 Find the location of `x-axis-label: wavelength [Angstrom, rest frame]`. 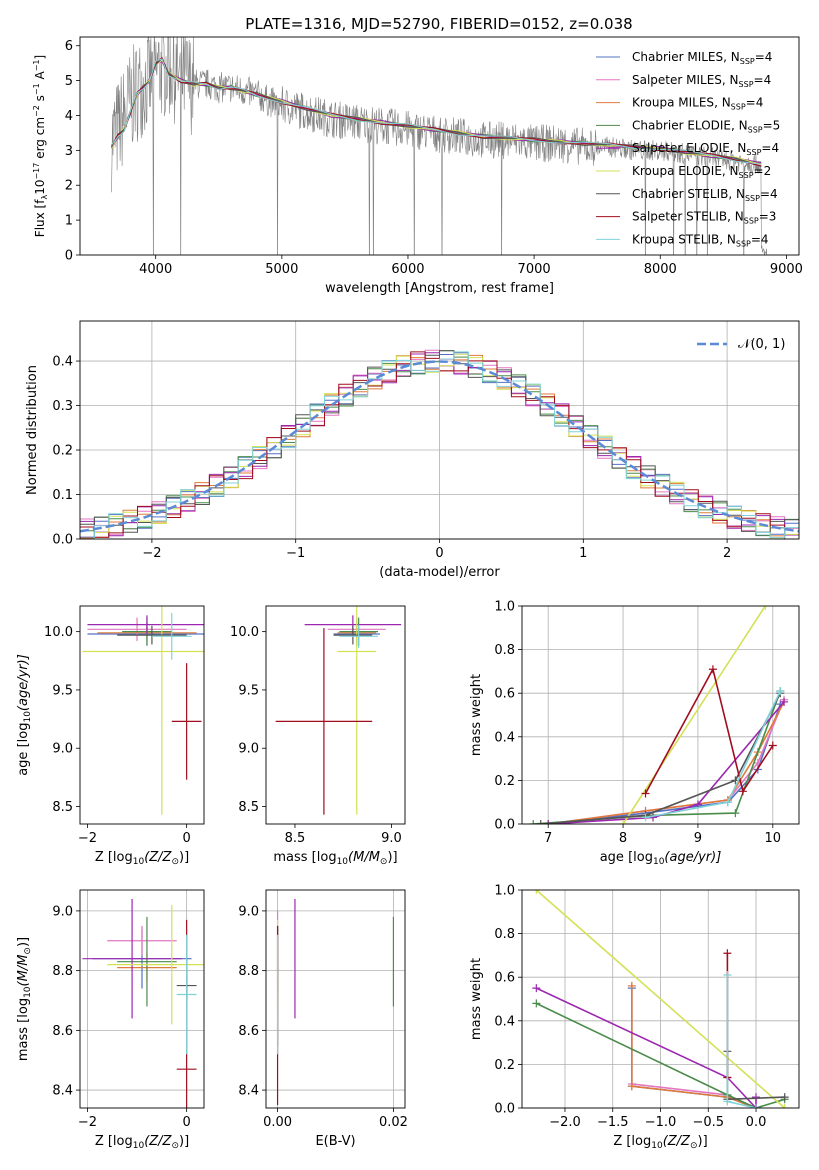

x-axis-label: wavelength [Angstrom, rest frame] is located at coordinates (439, 288).